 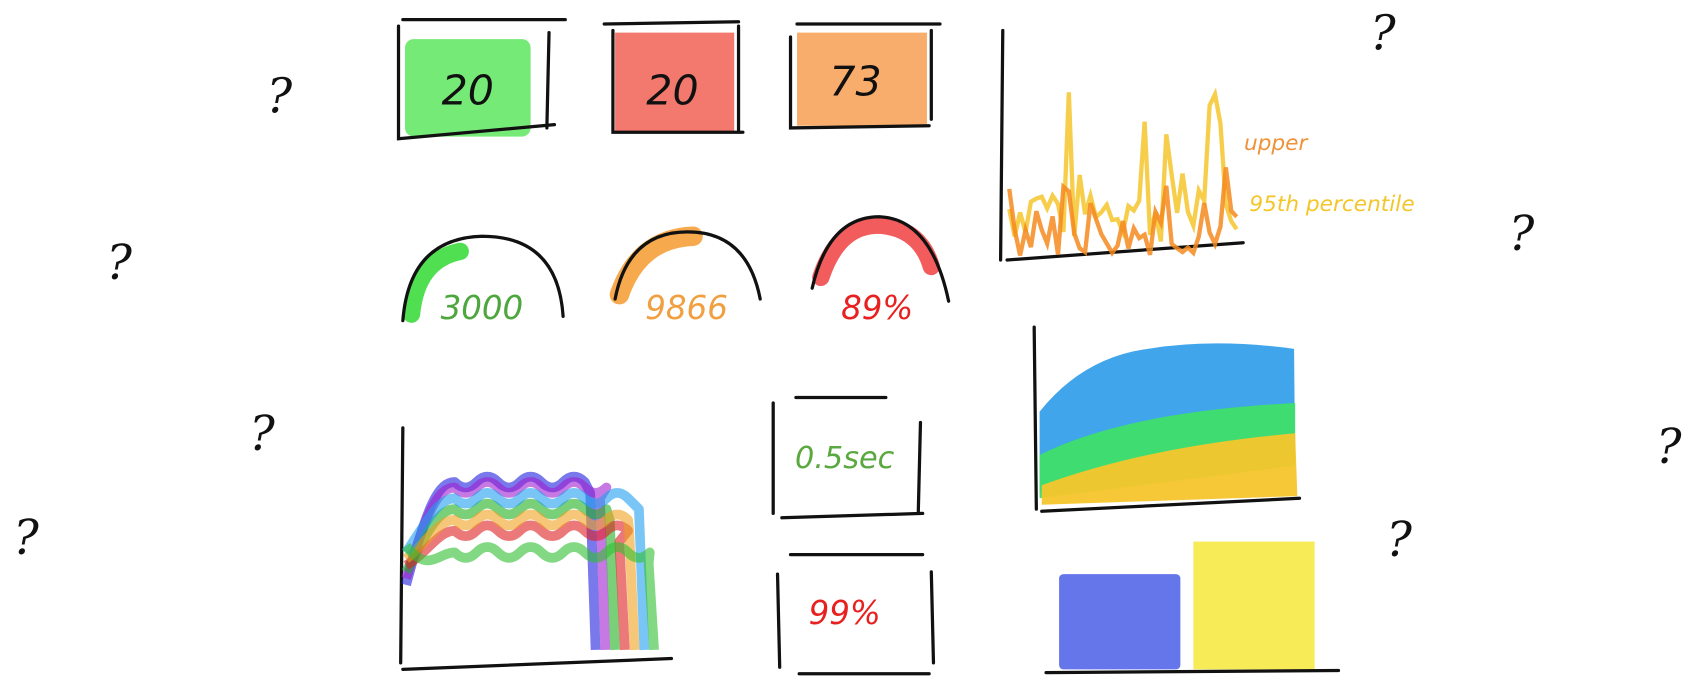 What do you see at coordinates (845, 458) in the screenshot?
I see `stat-value: 0.5sec` at bounding box center [845, 458].